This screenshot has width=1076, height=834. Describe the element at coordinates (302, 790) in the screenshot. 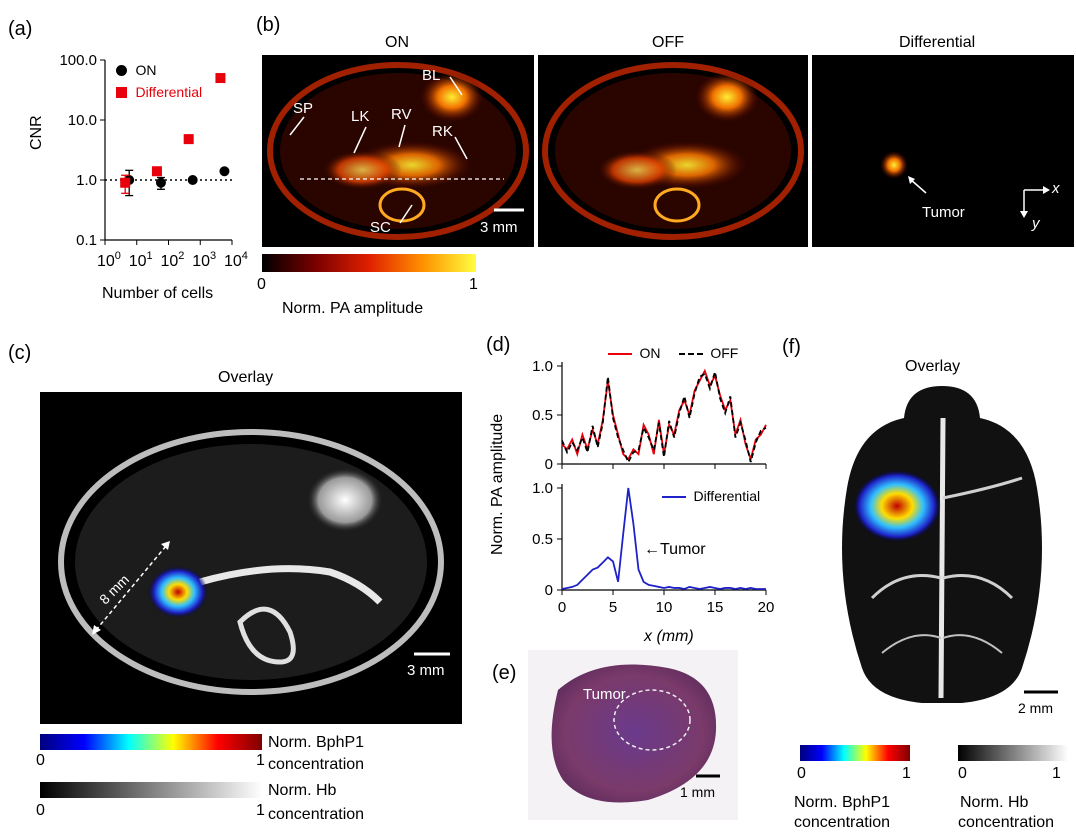

I see `panel-c-cb2-label1: Norm. Hb` at that location.